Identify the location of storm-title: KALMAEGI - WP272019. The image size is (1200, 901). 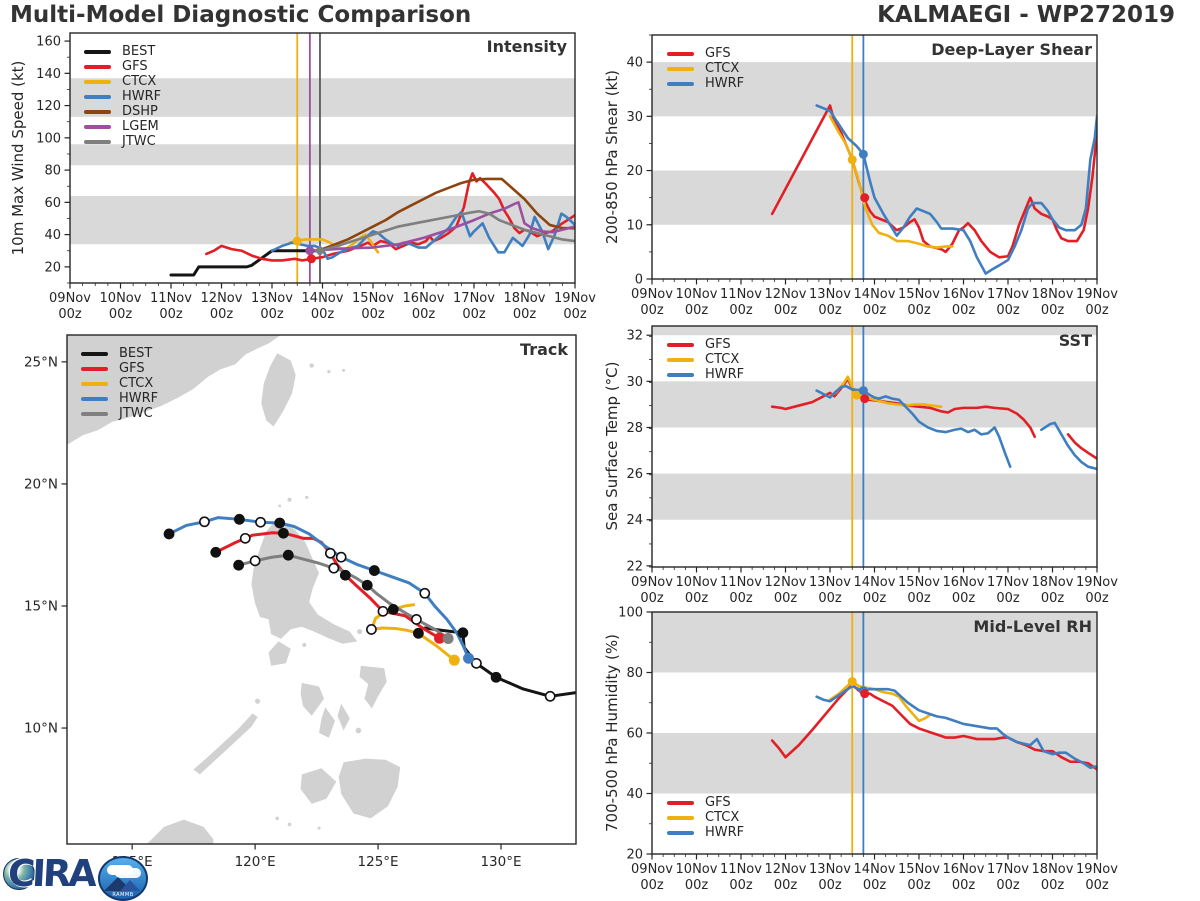
(1026, 15).